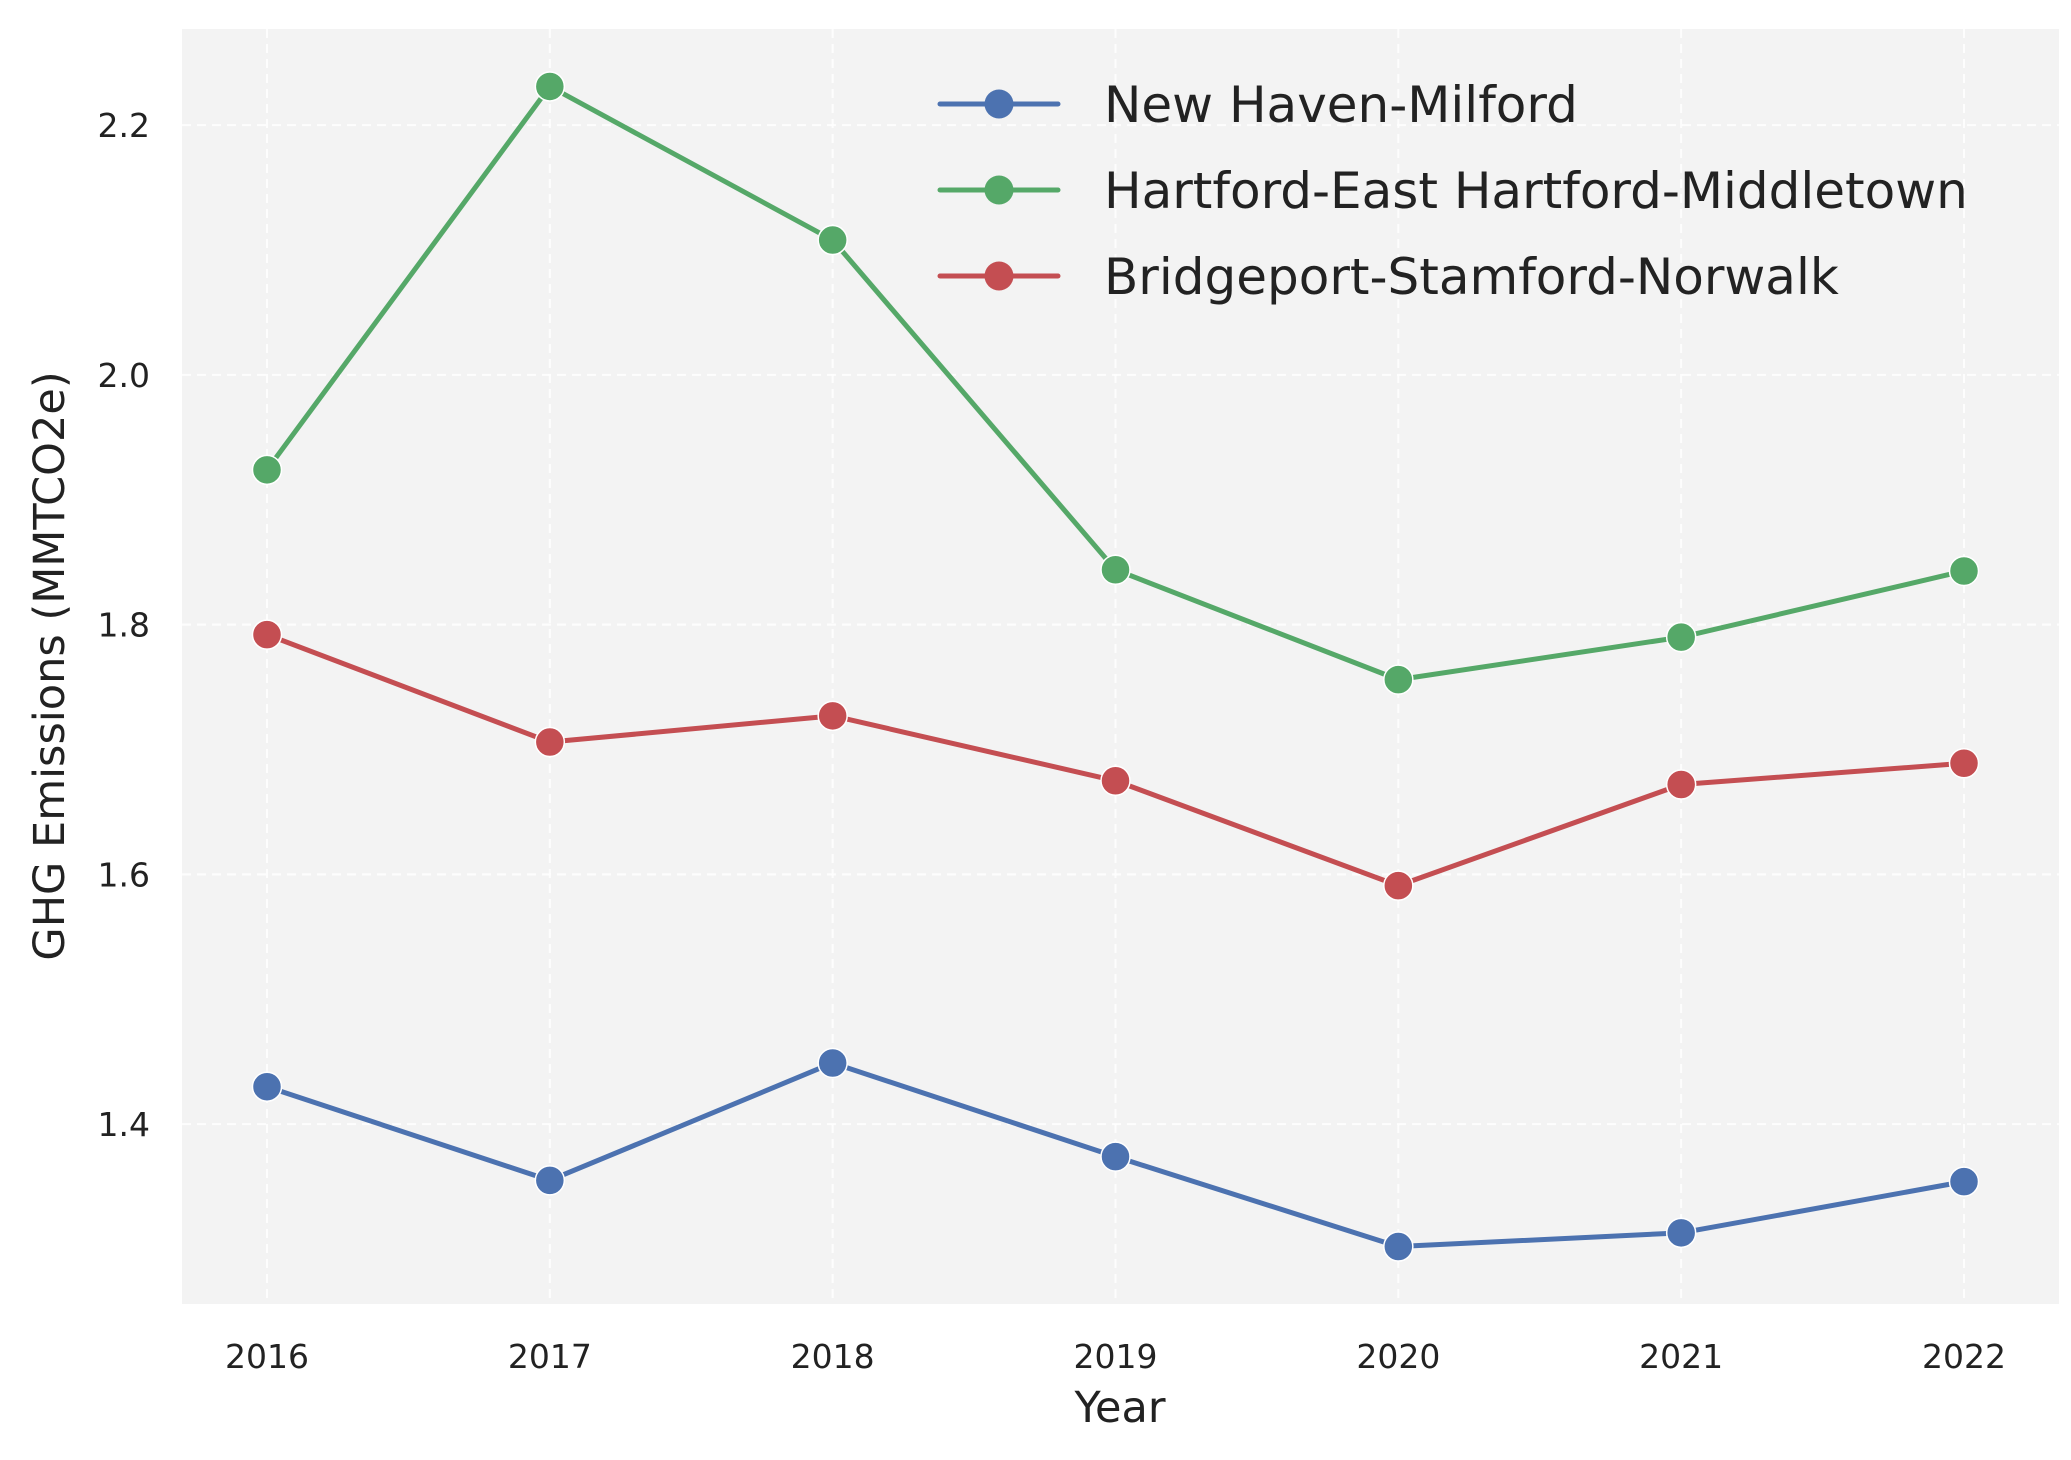 This screenshot has height=1460, width=2071. I want to click on x-tick-labels: 2016 2017 2018 2019 2020 2021 2022, so click(1115, 1356).